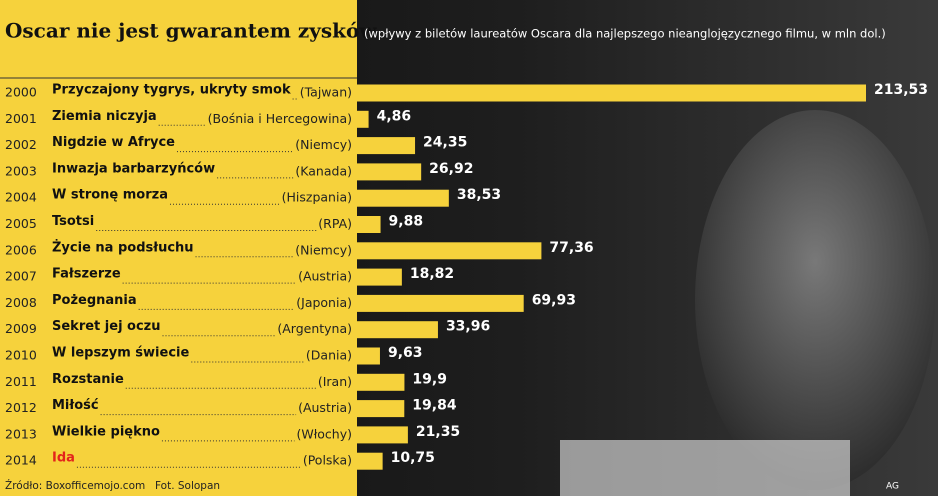 Image resolution: width=938 pixels, height=496 pixels. Describe the element at coordinates (327, 460) in the screenshot. I see `country-label: (Polska)` at that location.